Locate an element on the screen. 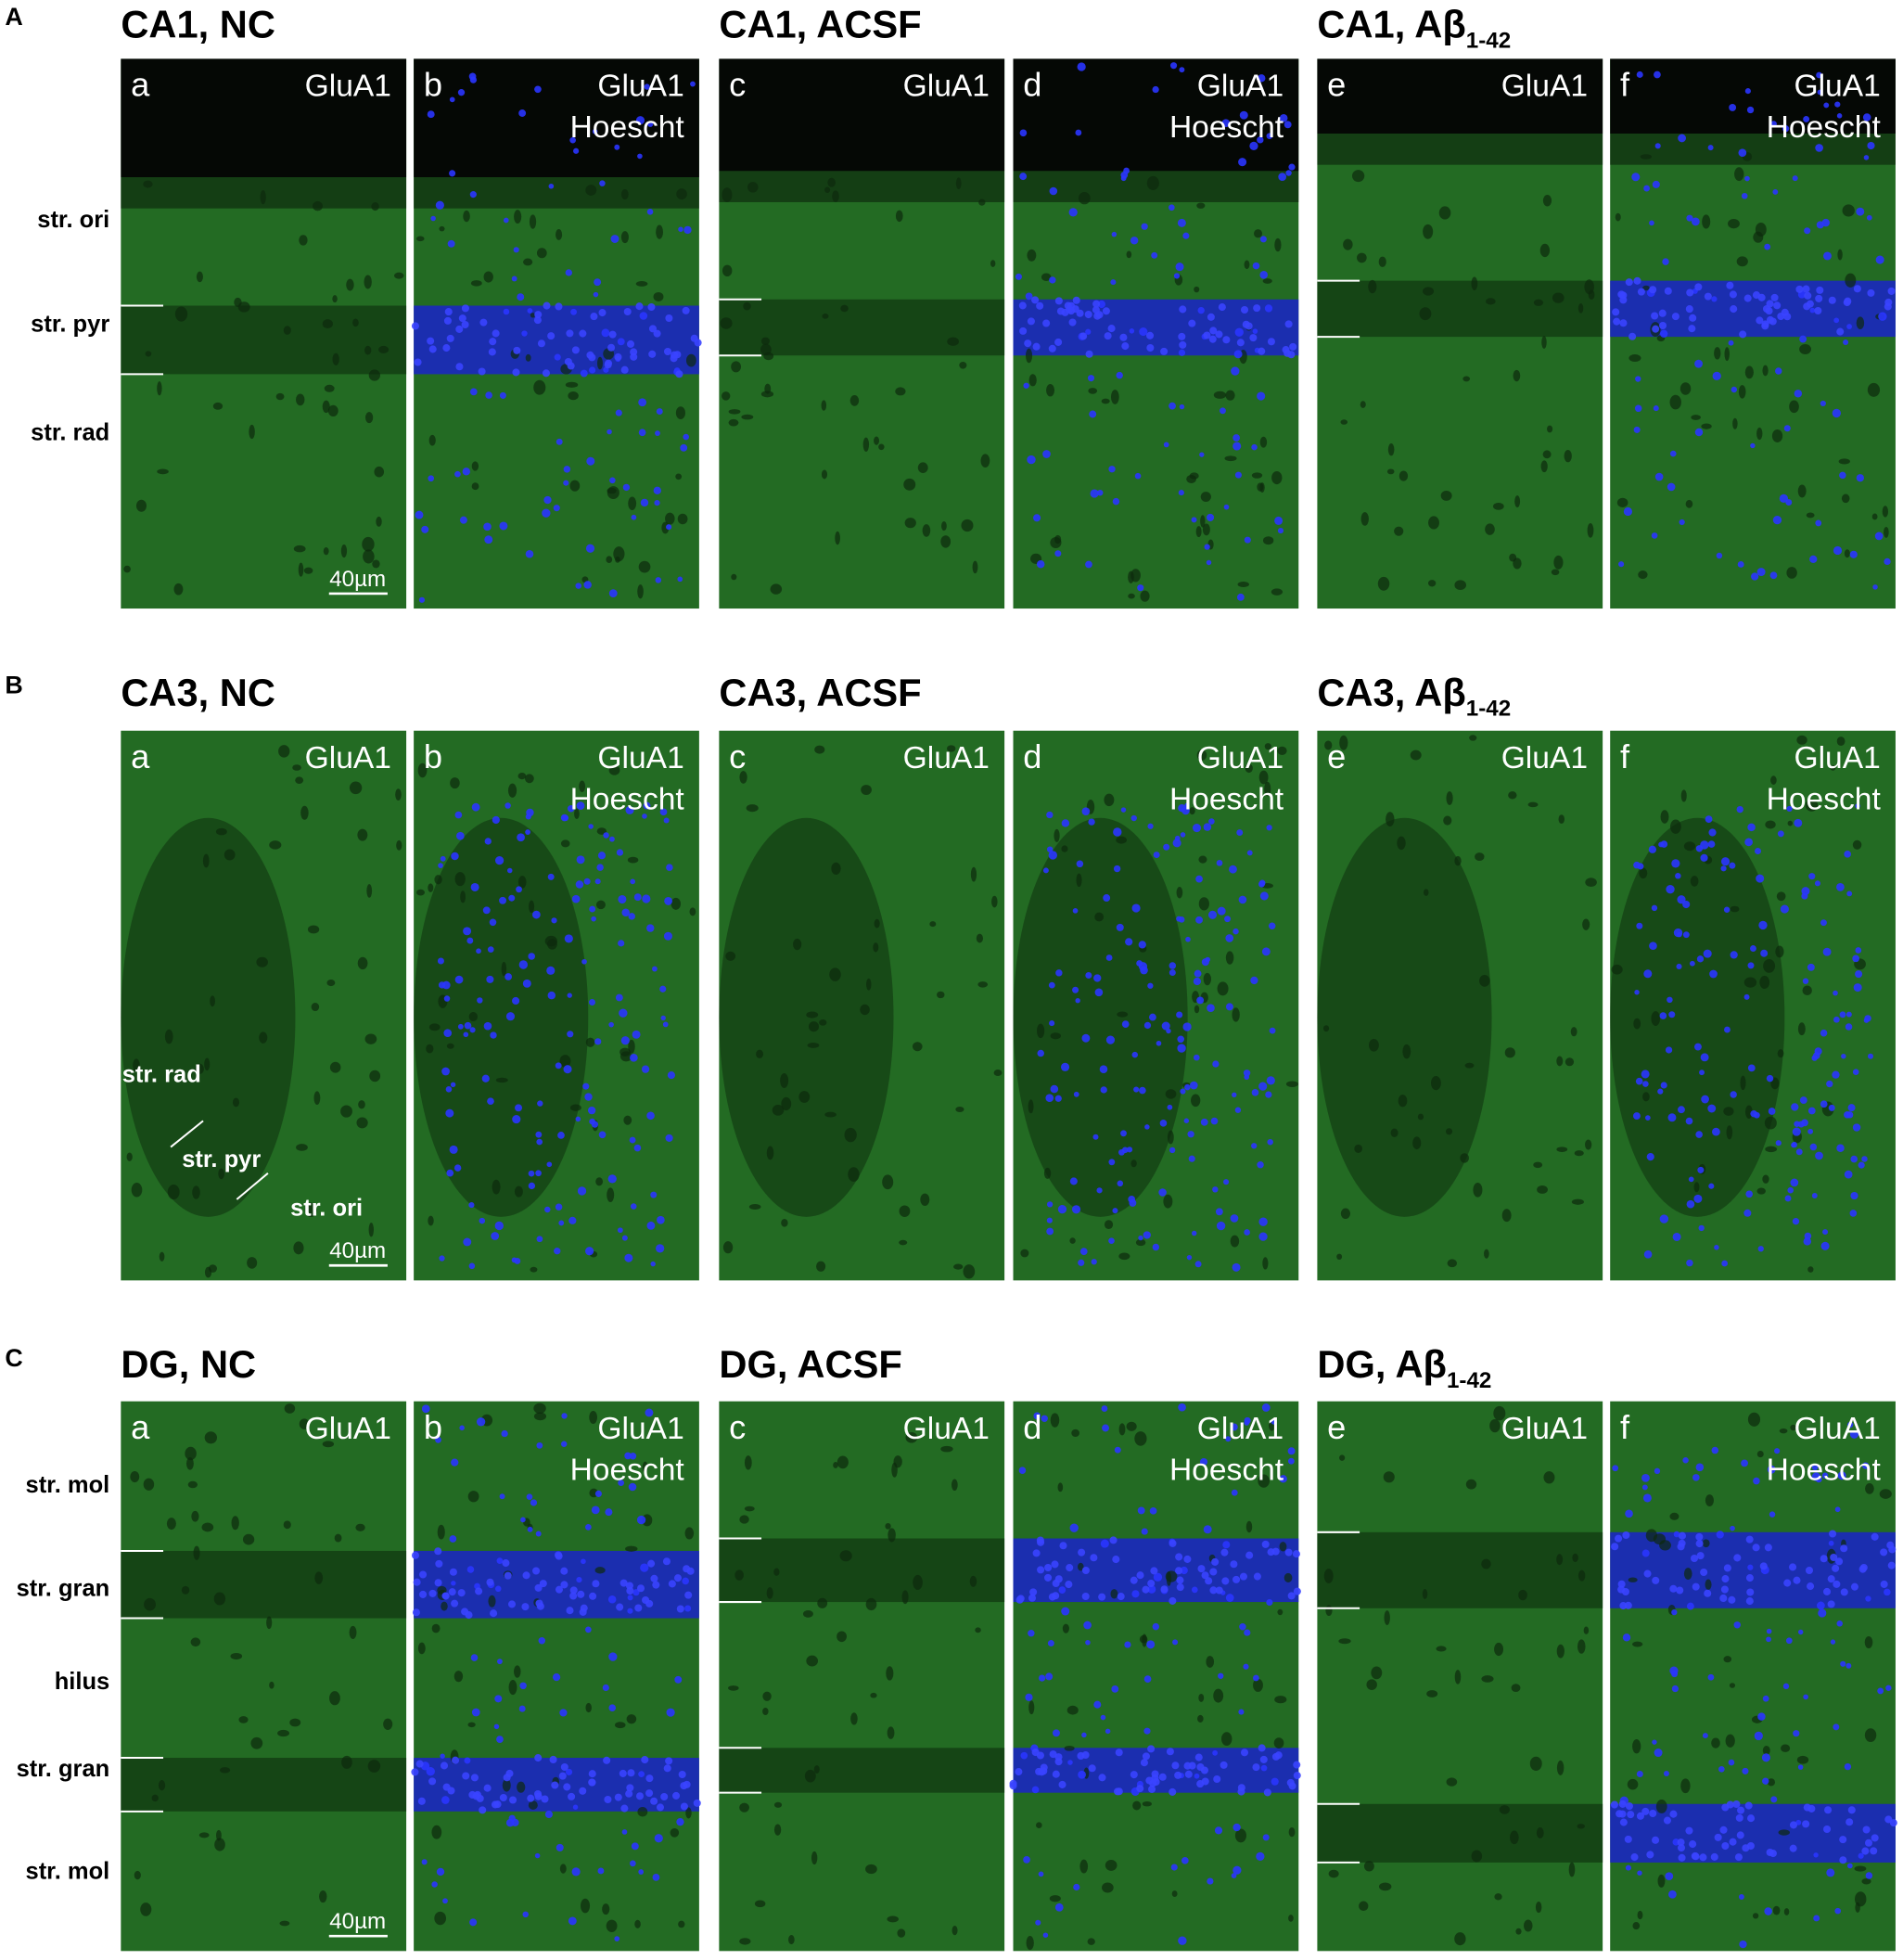 Image resolution: width=1903 pixels, height=1960 pixels. cell-layer is located at coordinates (1460, 1833).